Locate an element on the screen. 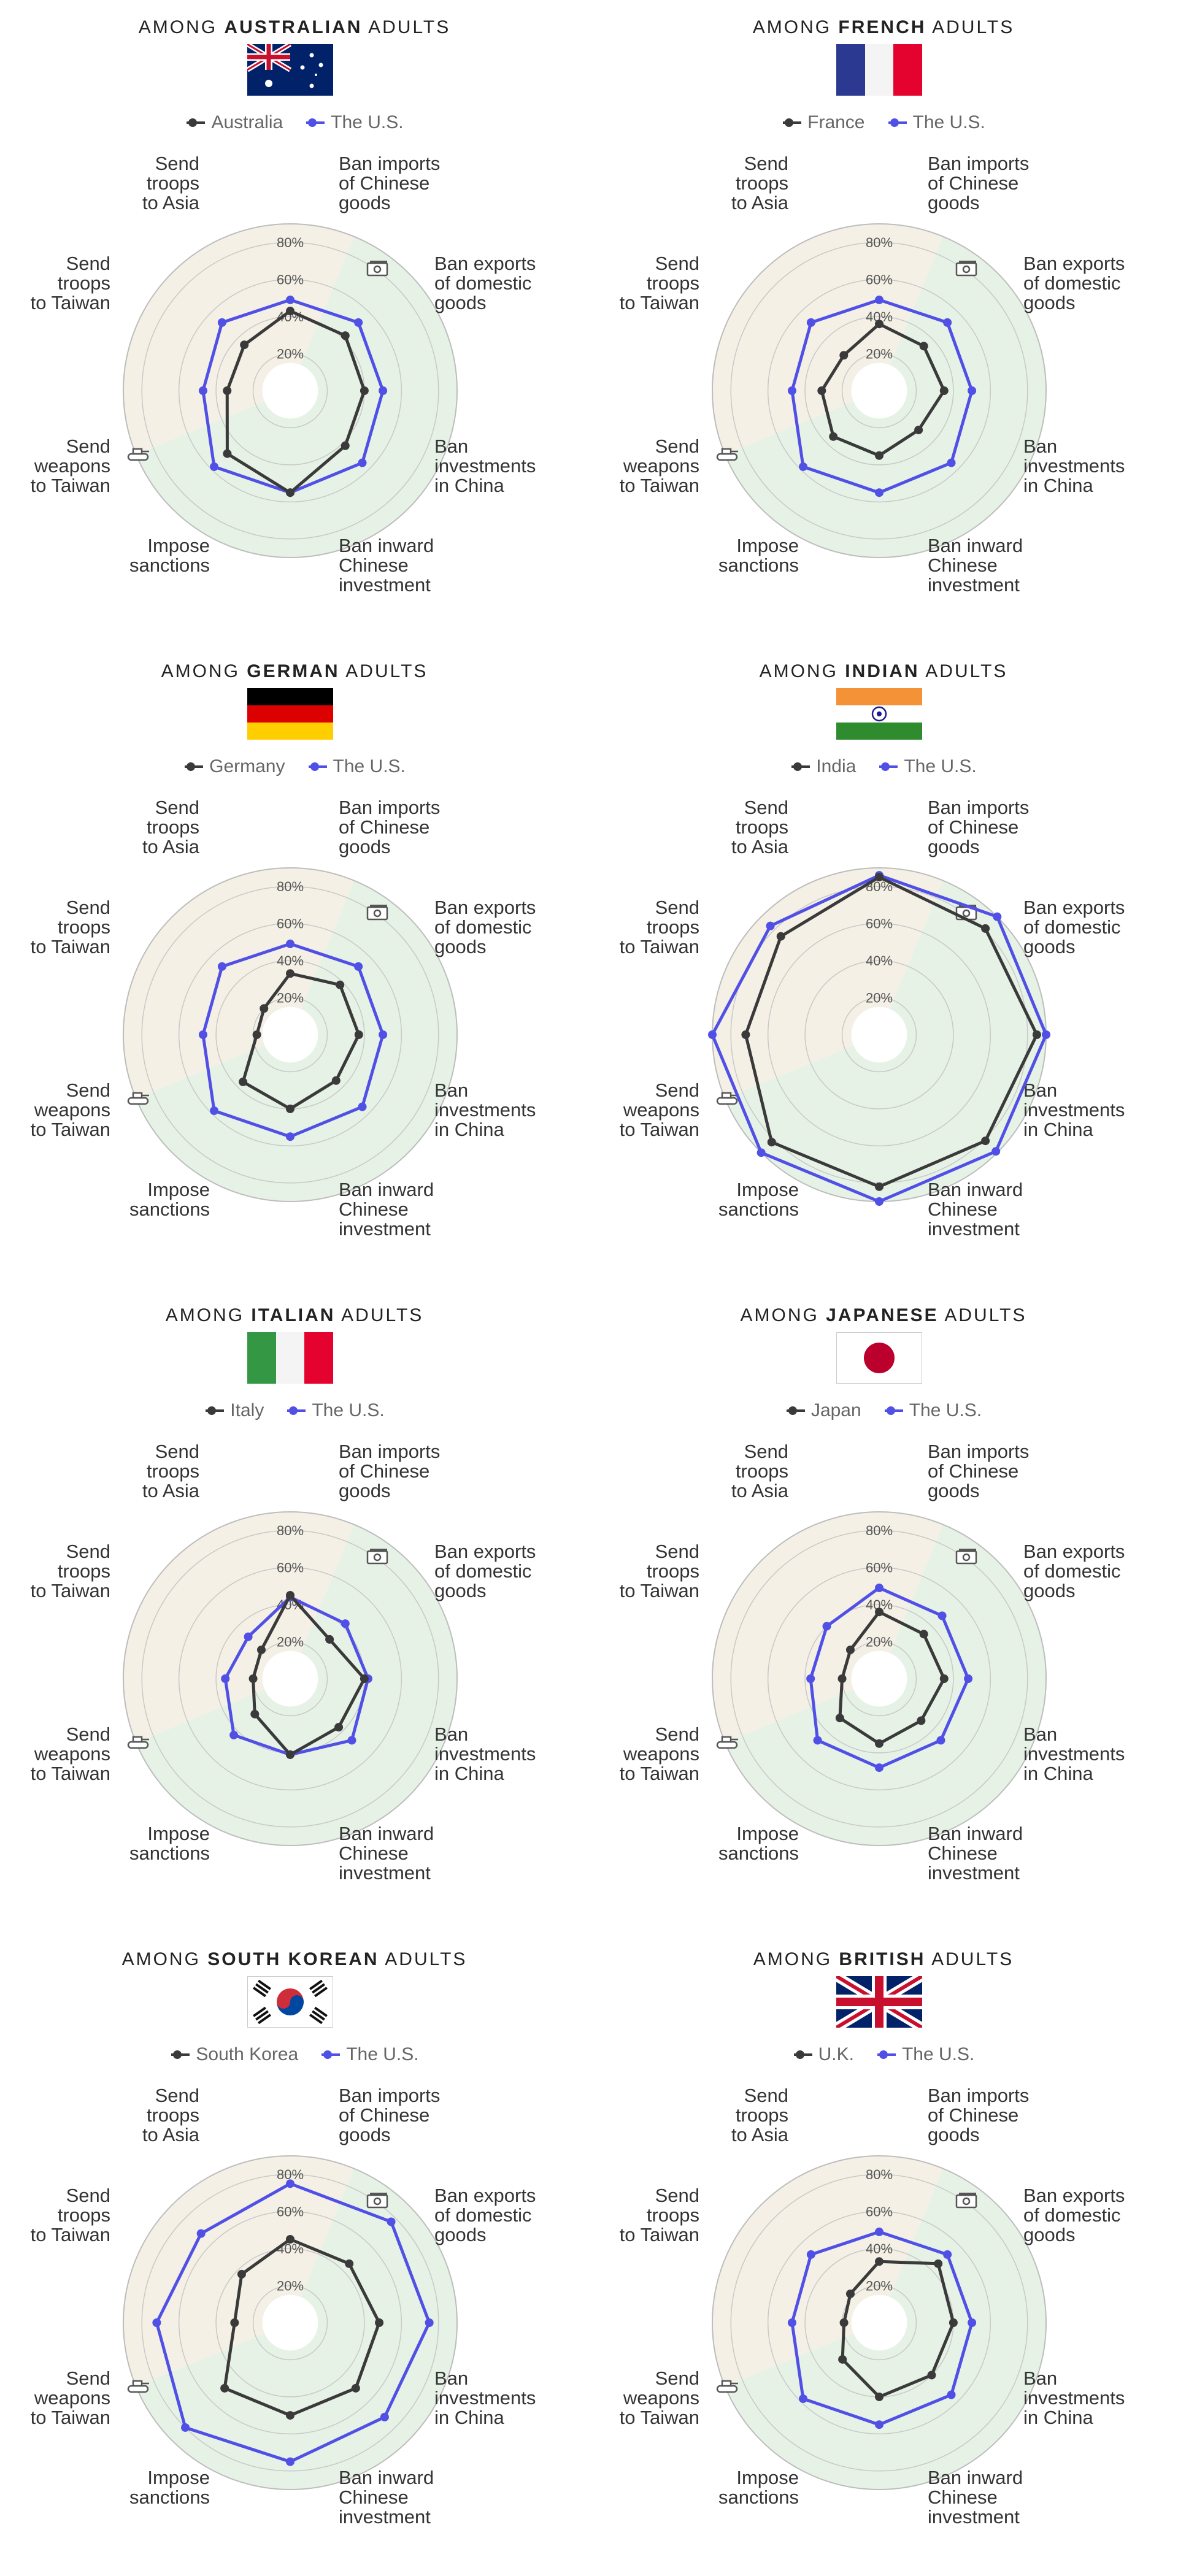  spoke-label: Ban investments in China is located at coordinates (485, 2397).